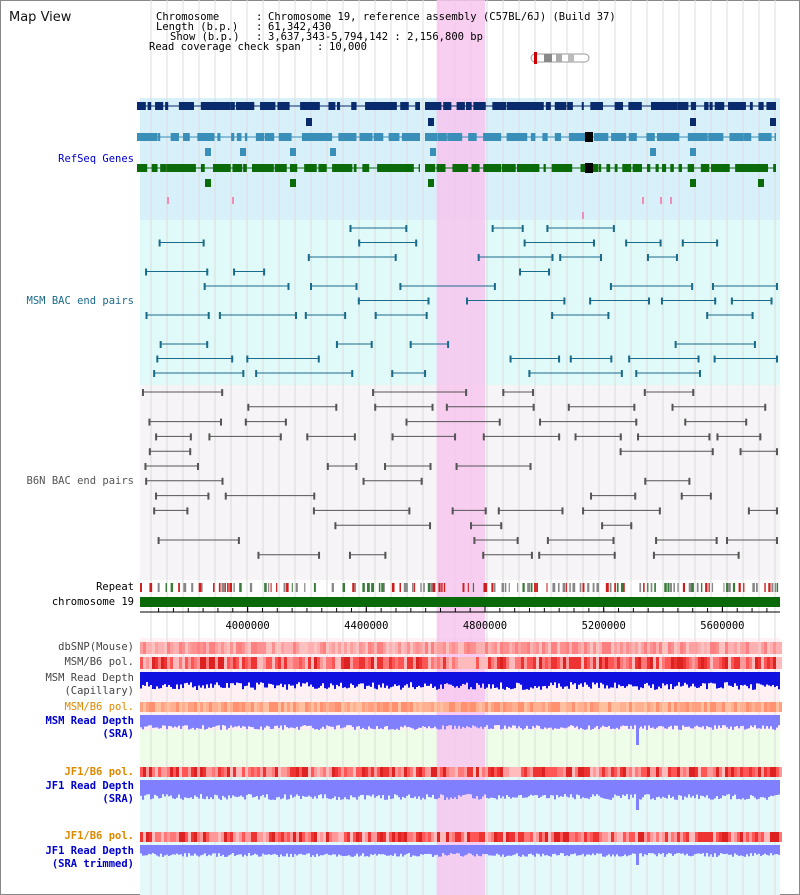 The height and width of the screenshot is (895, 800). What do you see at coordinates (99, 772) in the screenshot?
I see `track-label-jf1-pol: JF1/B6 pol.` at bounding box center [99, 772].